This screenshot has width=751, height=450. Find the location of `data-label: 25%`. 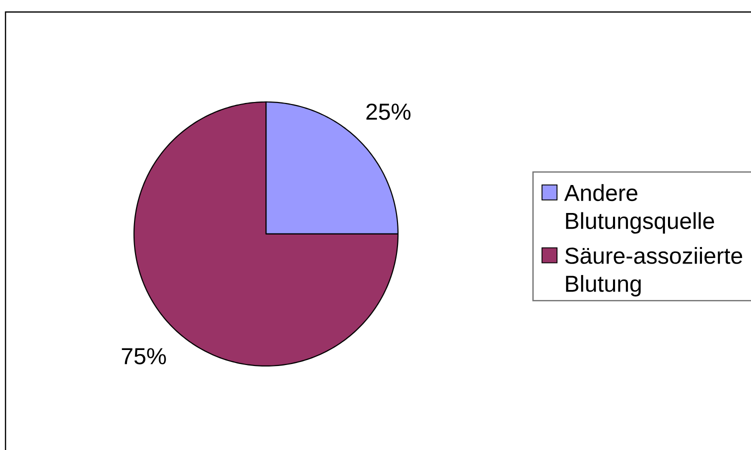

data-label: 25% is located at coordinates (388, 112).